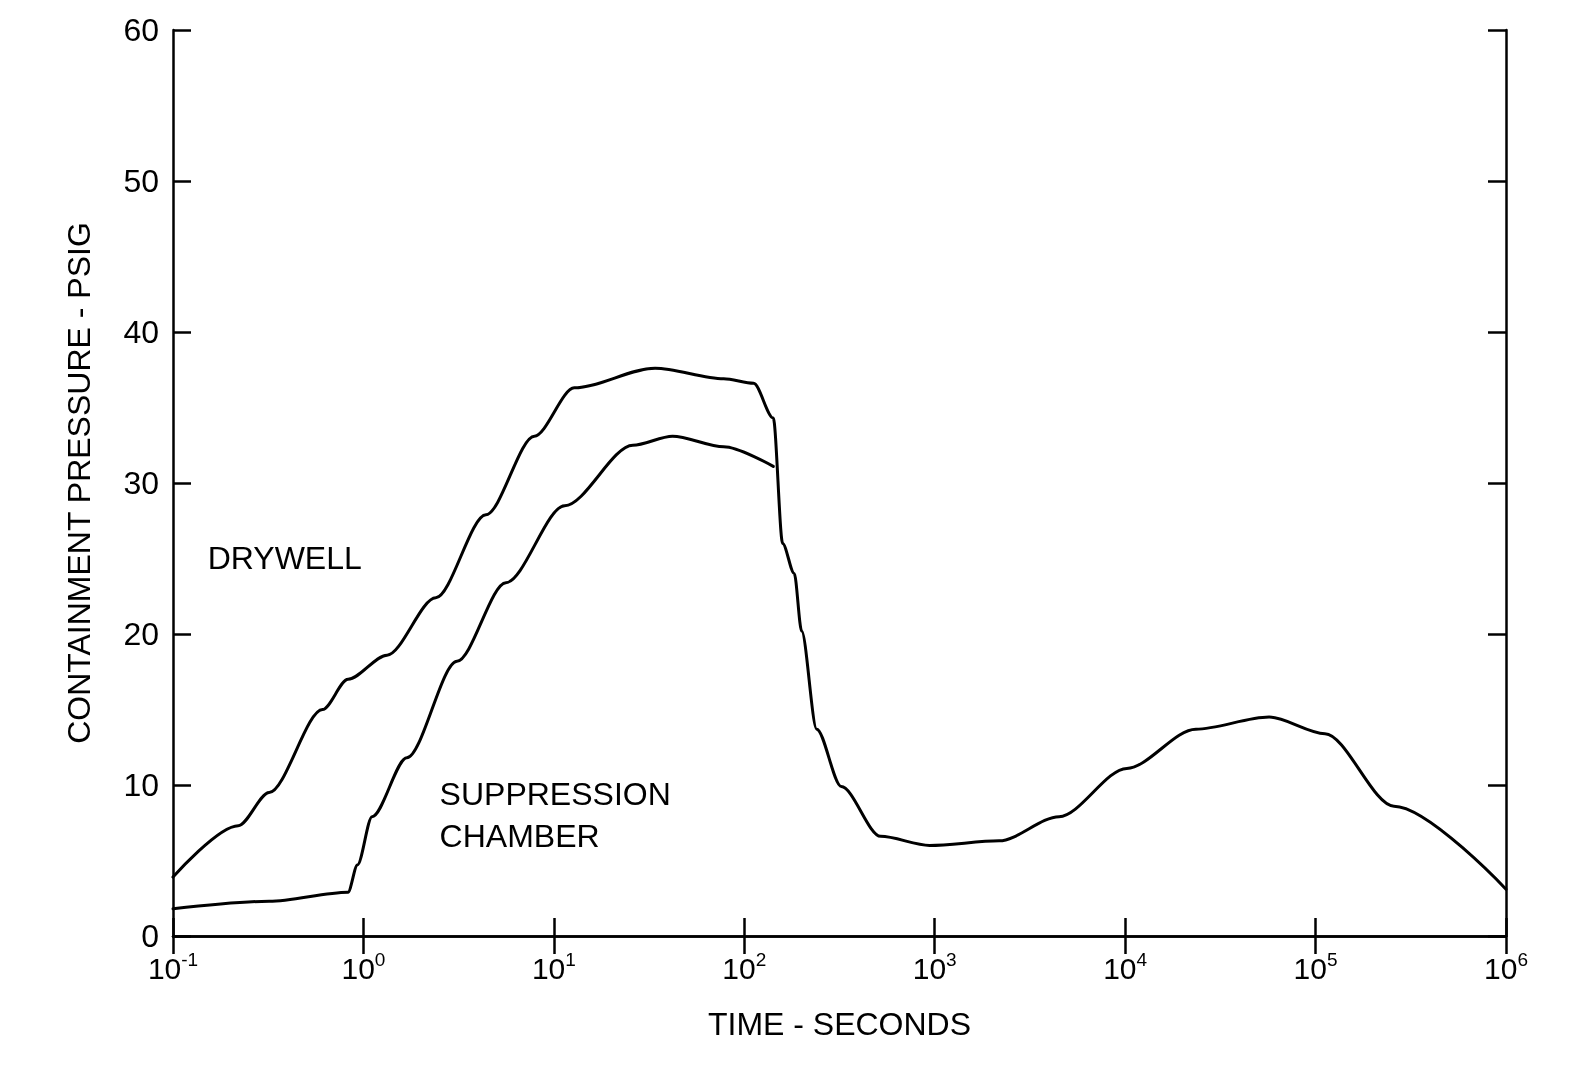 The height and width of the screenshot is (1082, 1576). What do you see at coordinates (141, 483) in the screenshot?
I see `y-tick-label: 30` at bounding box center [141, 483].